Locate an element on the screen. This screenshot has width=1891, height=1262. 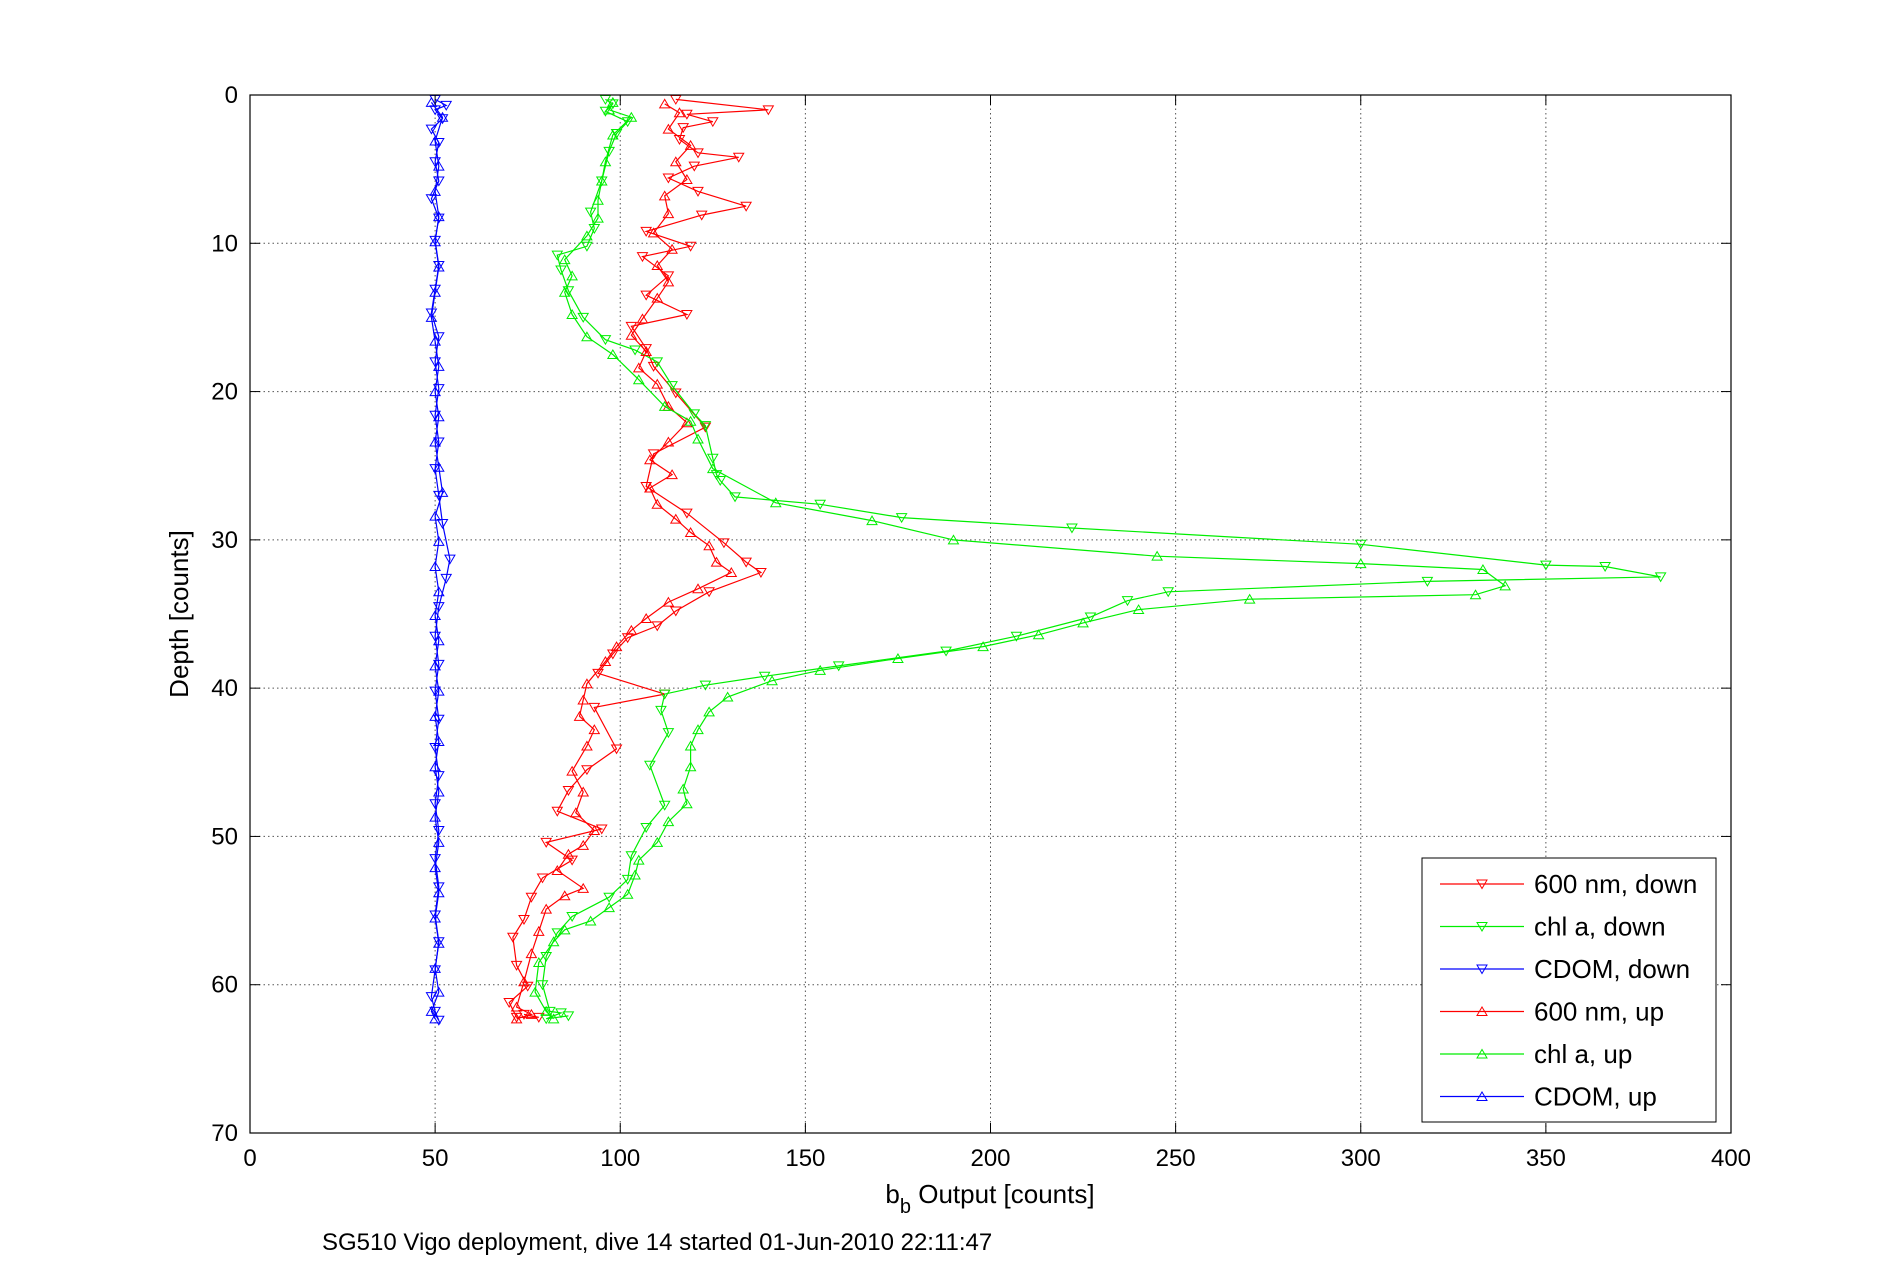
legend-item: CDOM, up is located at coordinates (1548, 1097).